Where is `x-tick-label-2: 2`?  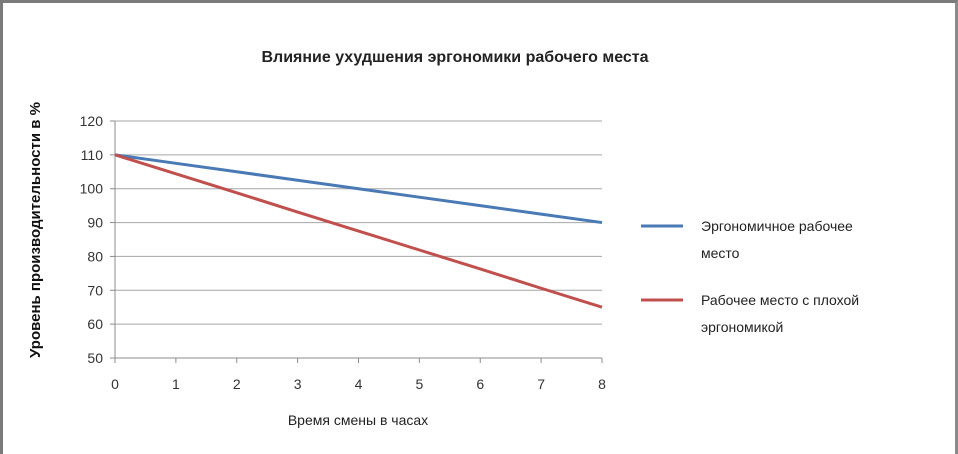 x-tick-label-2: 2 is located at coordinates (237, 384).